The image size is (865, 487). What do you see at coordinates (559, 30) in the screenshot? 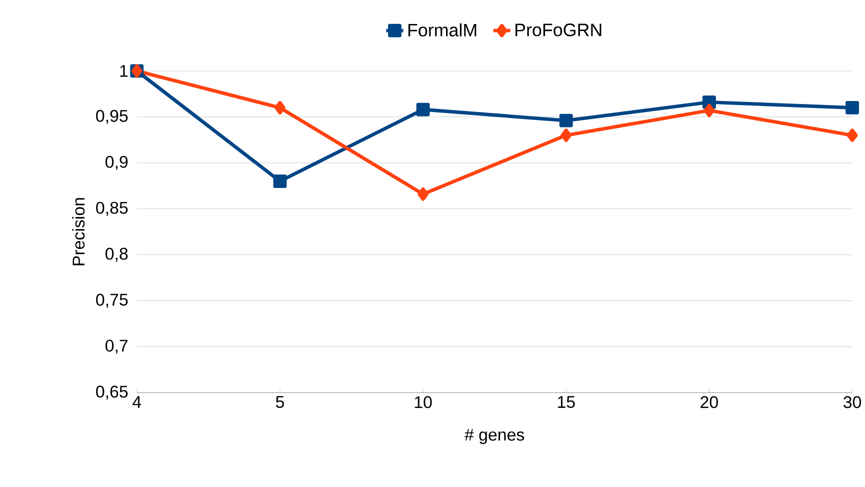
I see `legend-label: ProFoGRN` at bounding box center [559, 30].